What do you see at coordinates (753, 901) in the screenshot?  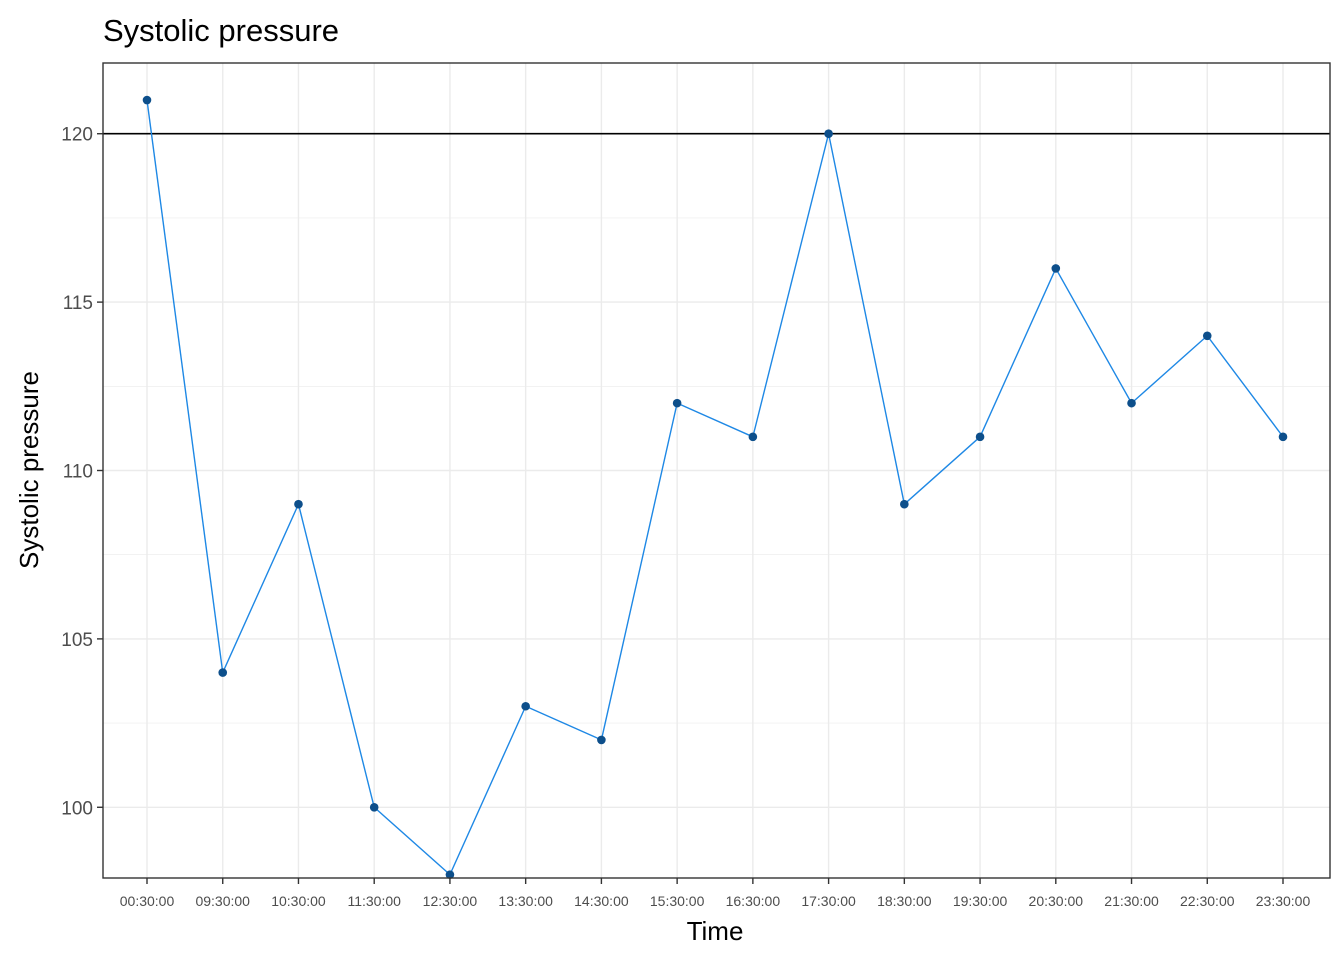 I see `x-tick-label: 16:30:00` at bounding box center [753, 901].